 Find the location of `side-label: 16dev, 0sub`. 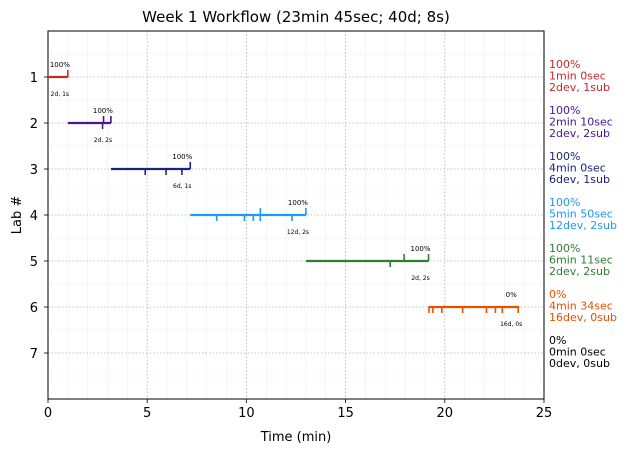

side-label: 16dev, 0sub is located at coordinates (583, 317).